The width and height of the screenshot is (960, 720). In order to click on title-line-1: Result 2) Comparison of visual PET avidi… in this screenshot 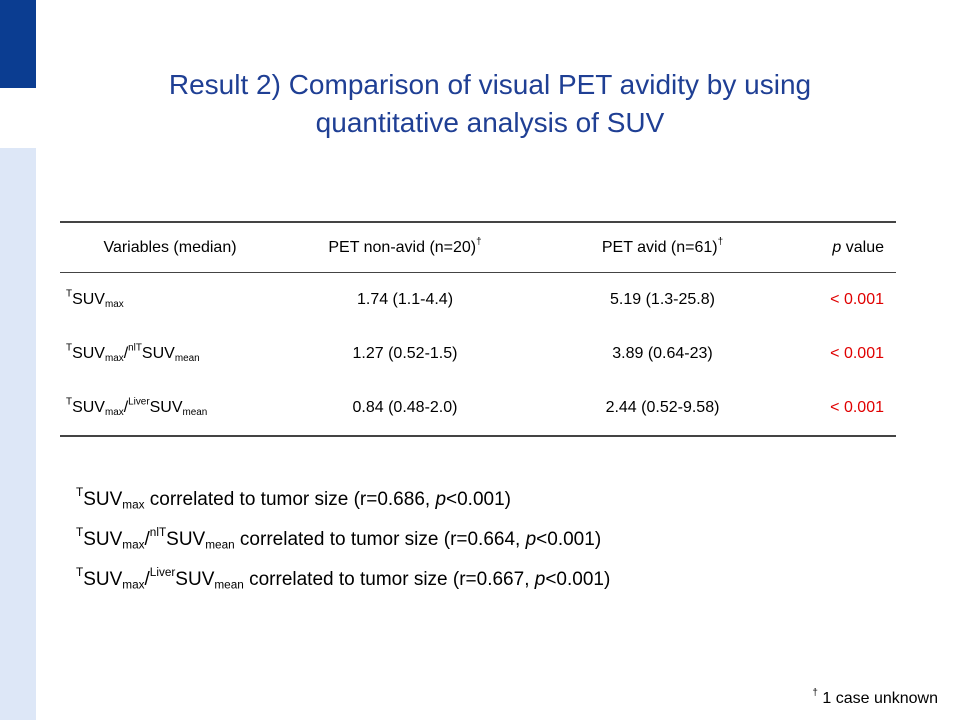, I will do `click(490, 84)`.